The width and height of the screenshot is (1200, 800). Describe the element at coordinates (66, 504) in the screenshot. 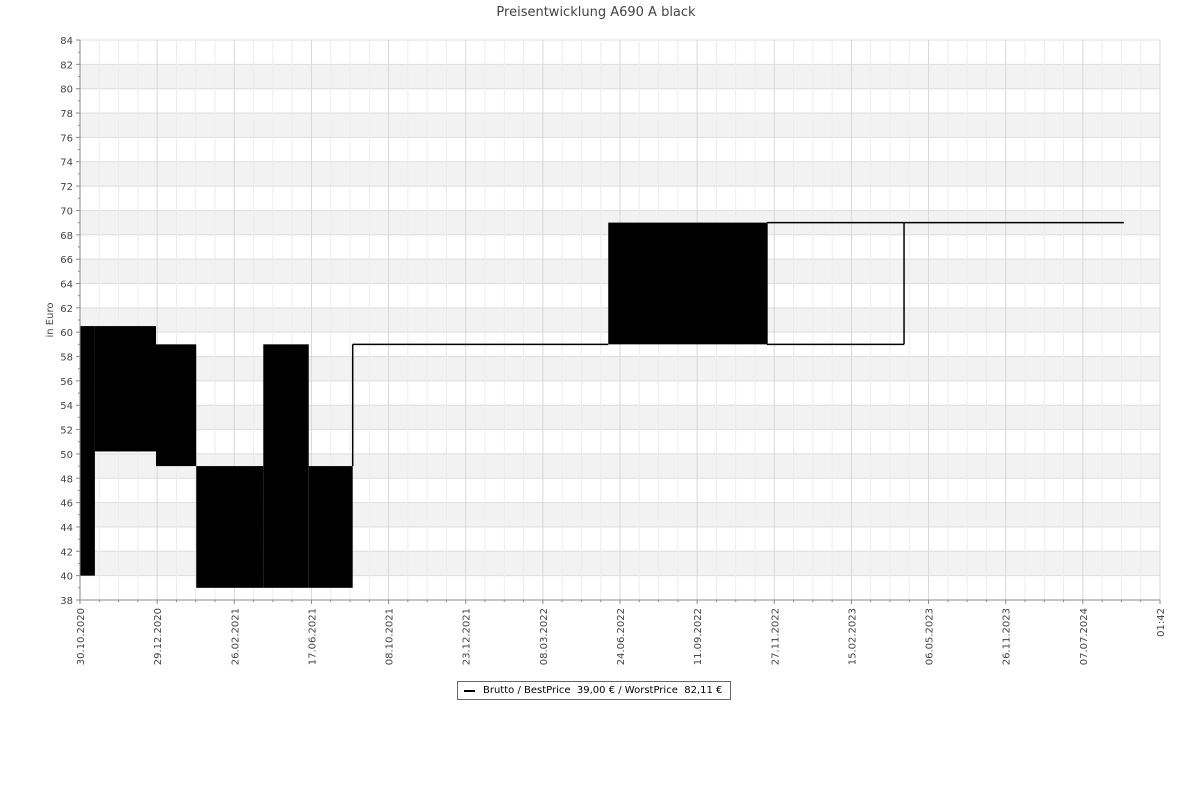

I see `y-tick-label: 46` at that location.